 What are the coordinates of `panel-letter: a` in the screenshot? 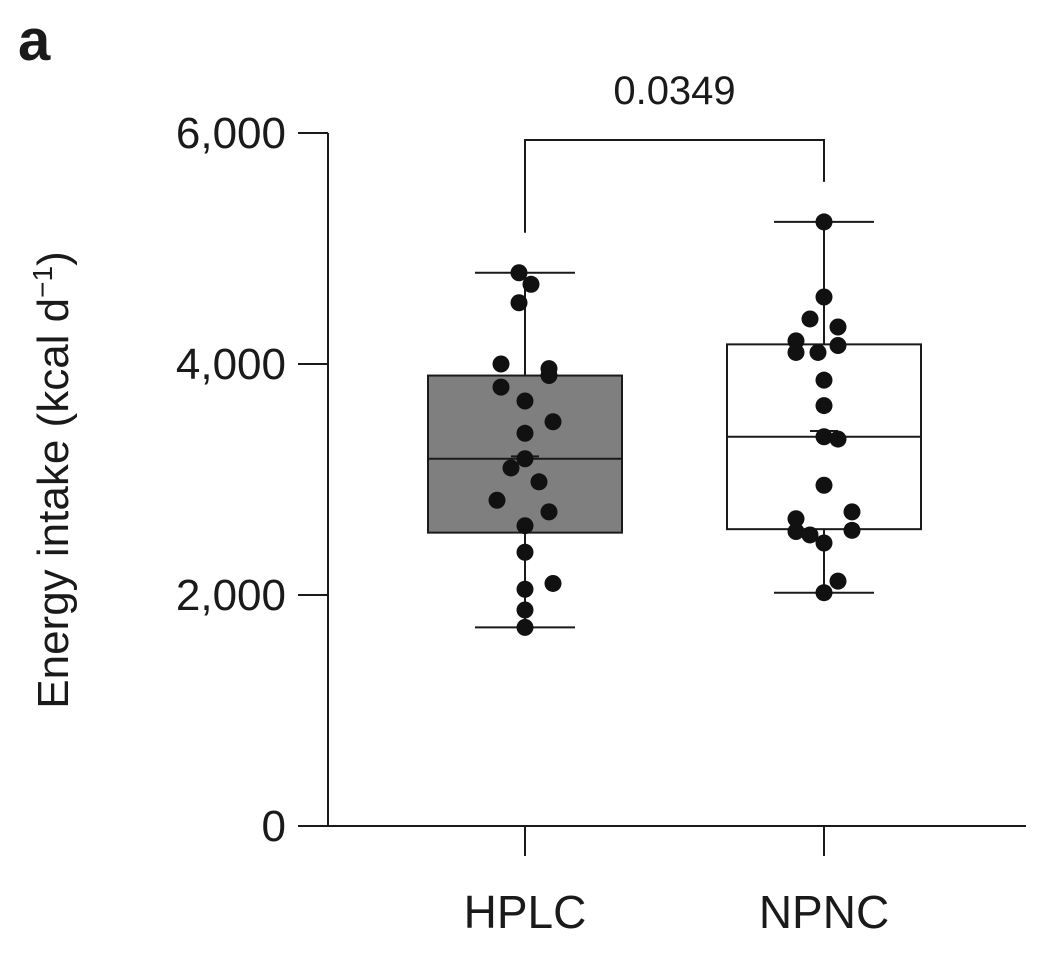 It's located at (34, 40).